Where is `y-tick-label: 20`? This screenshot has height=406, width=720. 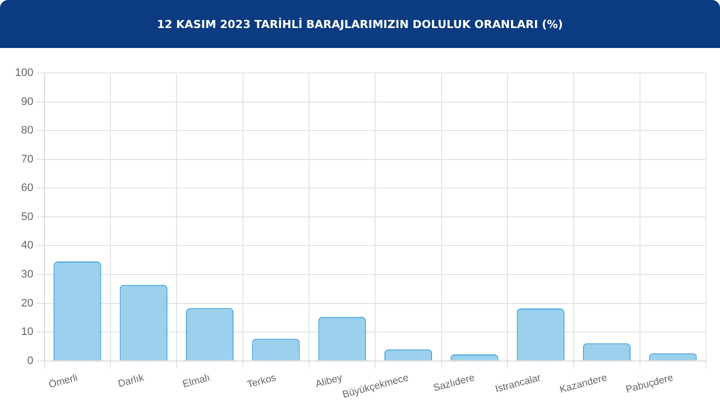 y-tick-label: 20 is located at coordinates (27, 303).